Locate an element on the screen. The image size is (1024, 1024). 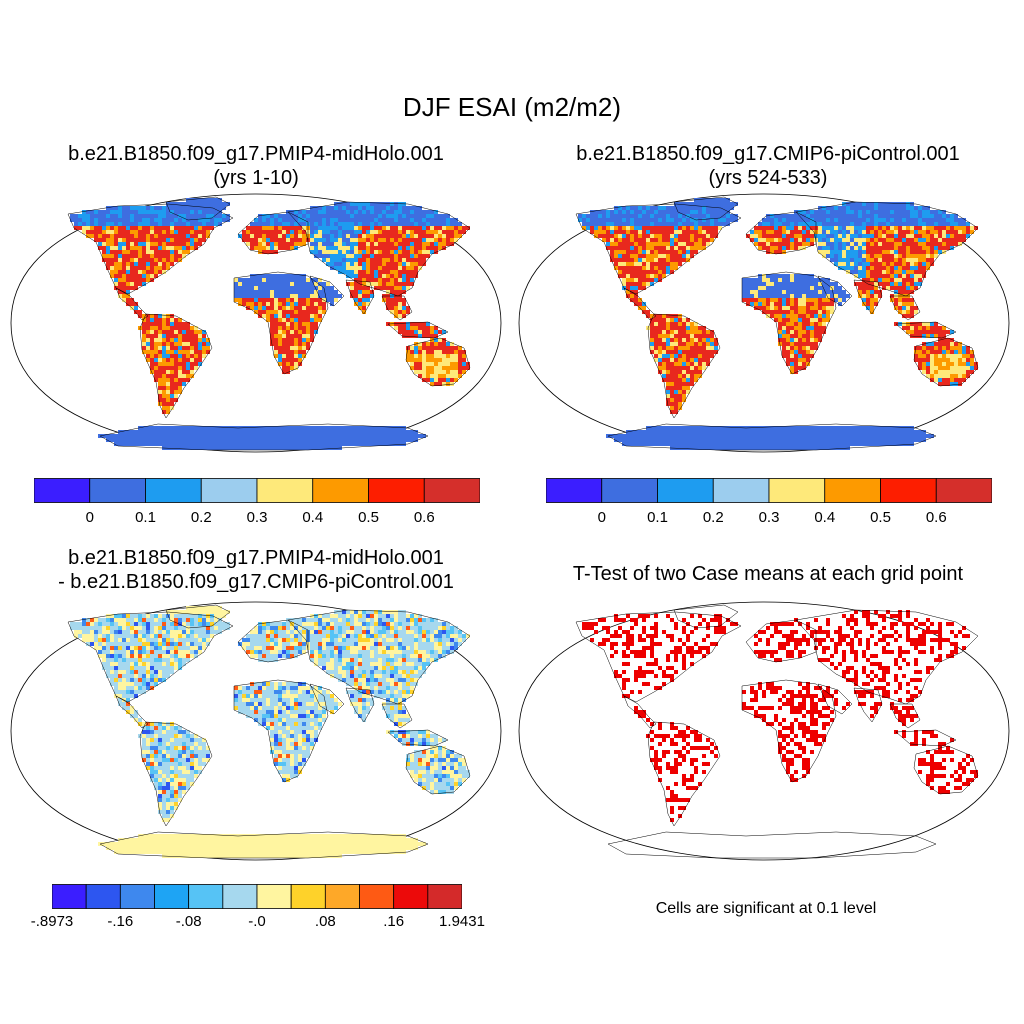
colorbar-tick-label: 1.9431 is located at coordinates (462, 921).